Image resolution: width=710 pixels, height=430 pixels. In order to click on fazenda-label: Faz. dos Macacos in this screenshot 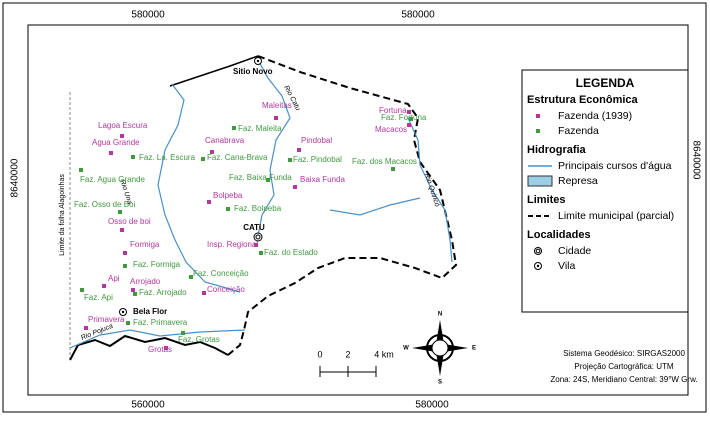, I will do `click(384, 161)`.